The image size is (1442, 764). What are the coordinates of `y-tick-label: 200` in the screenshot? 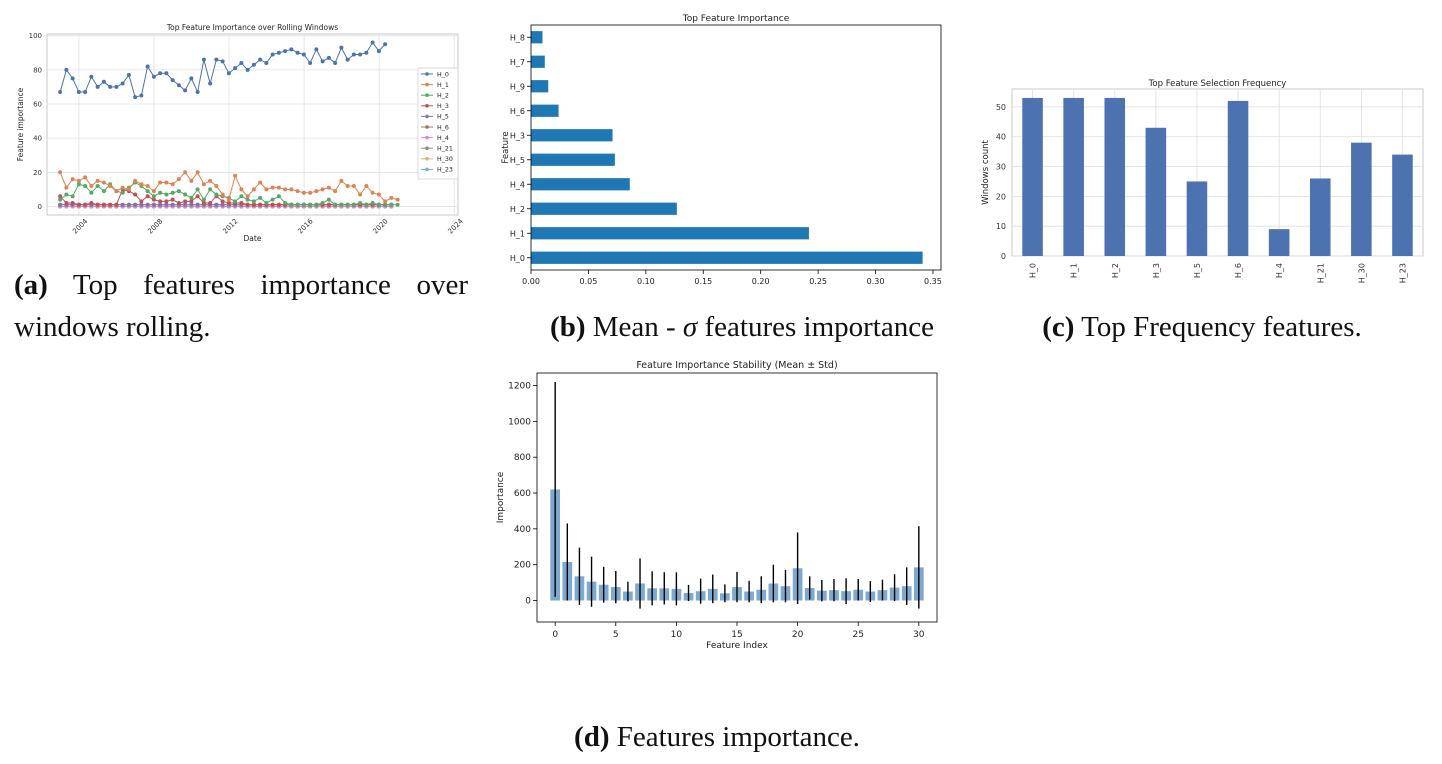 It's located at (522, 566).